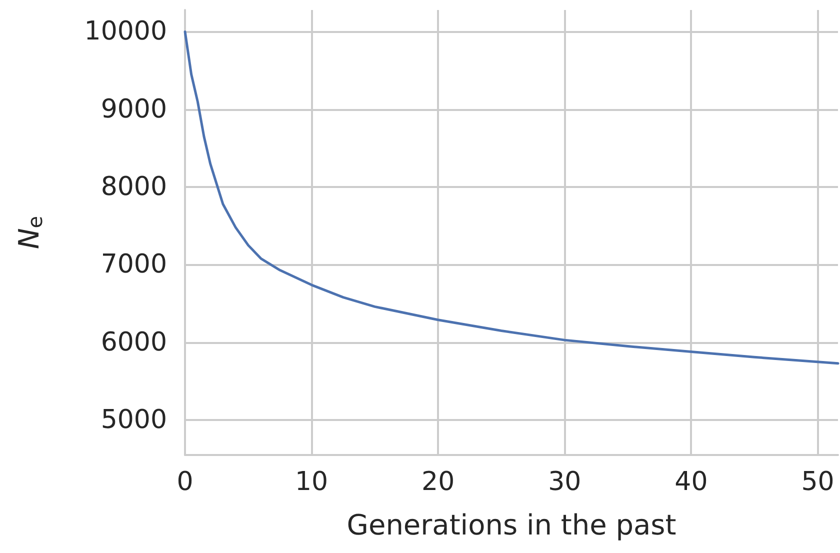 The height and width of the screenshot is (553, 840). What do you see at coordinates (565, 482) in the screenshot?
I see `x-tick-label: 30` at bounding box center [565, 482].